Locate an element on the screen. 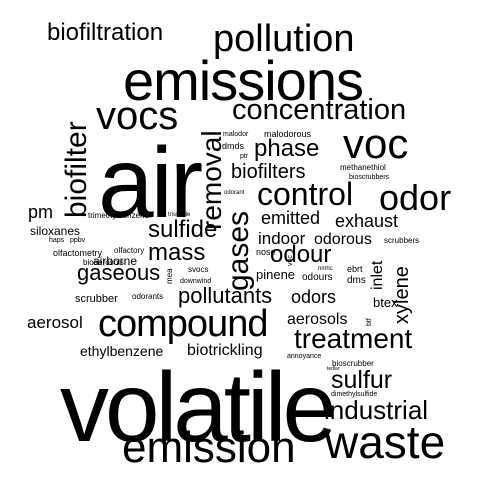 The image size is (480, 480). word-biofilters: biofilters is located at coordinates (268, 172).